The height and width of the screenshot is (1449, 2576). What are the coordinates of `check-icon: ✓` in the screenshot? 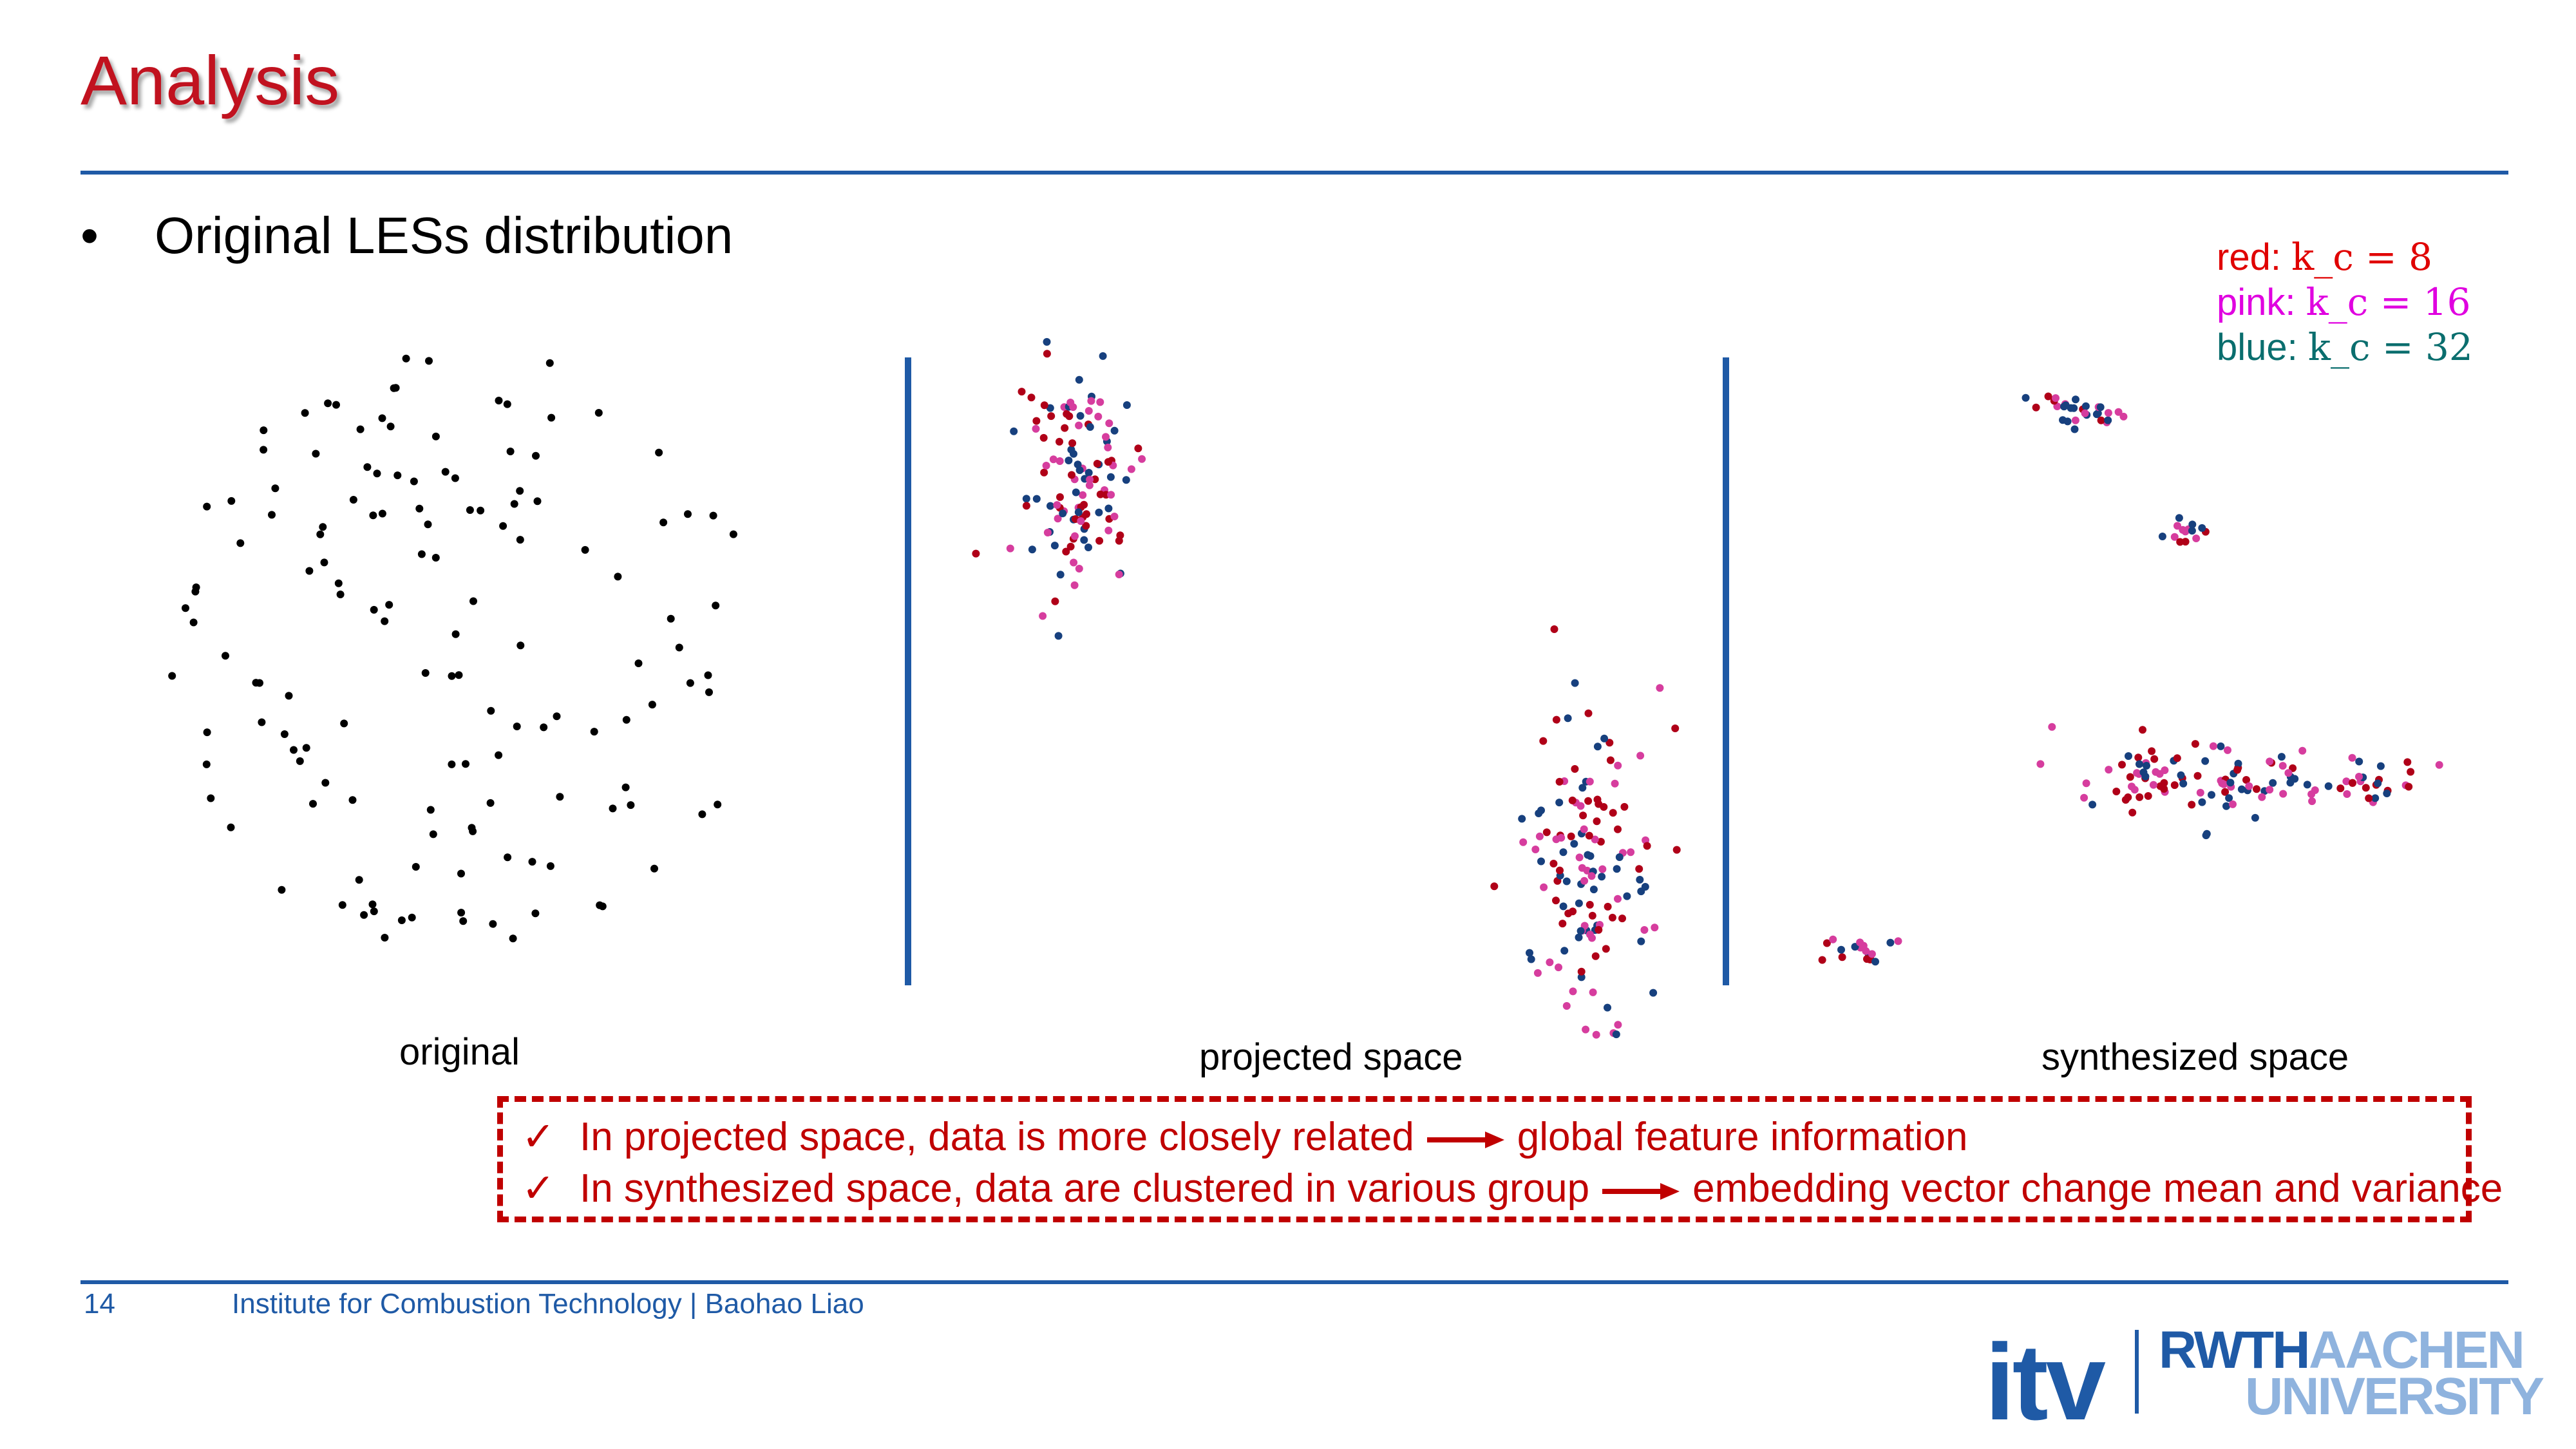 It's located at (538, 1137).